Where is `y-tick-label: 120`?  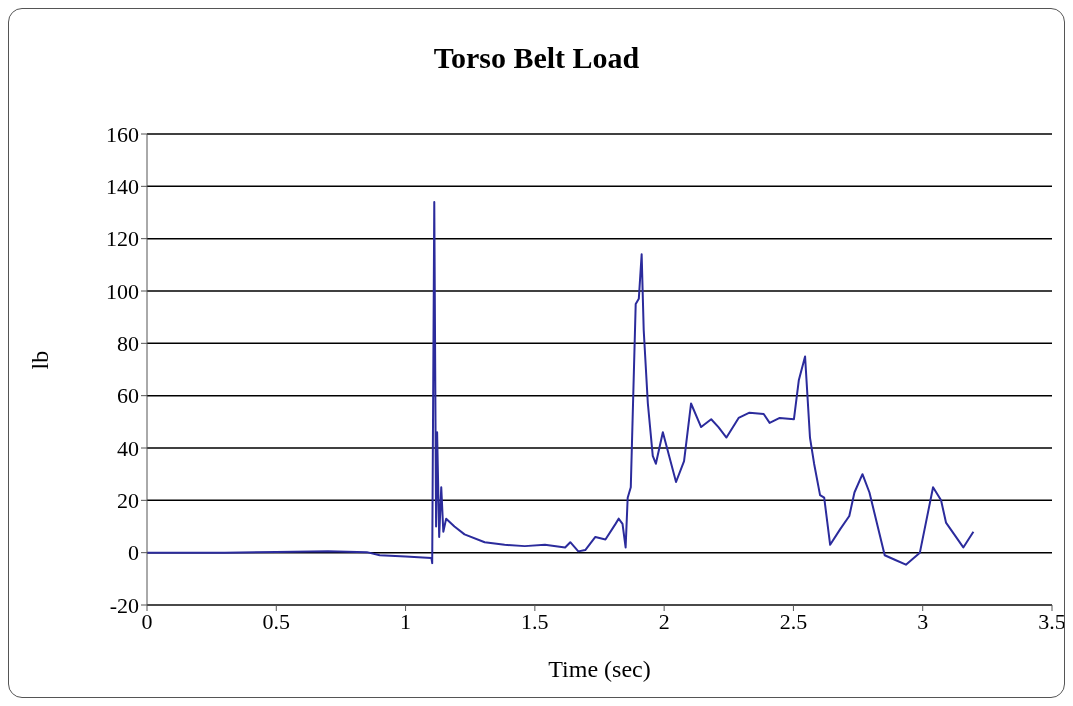 y-tick-label: 120 is located at coordinates (122, 239).